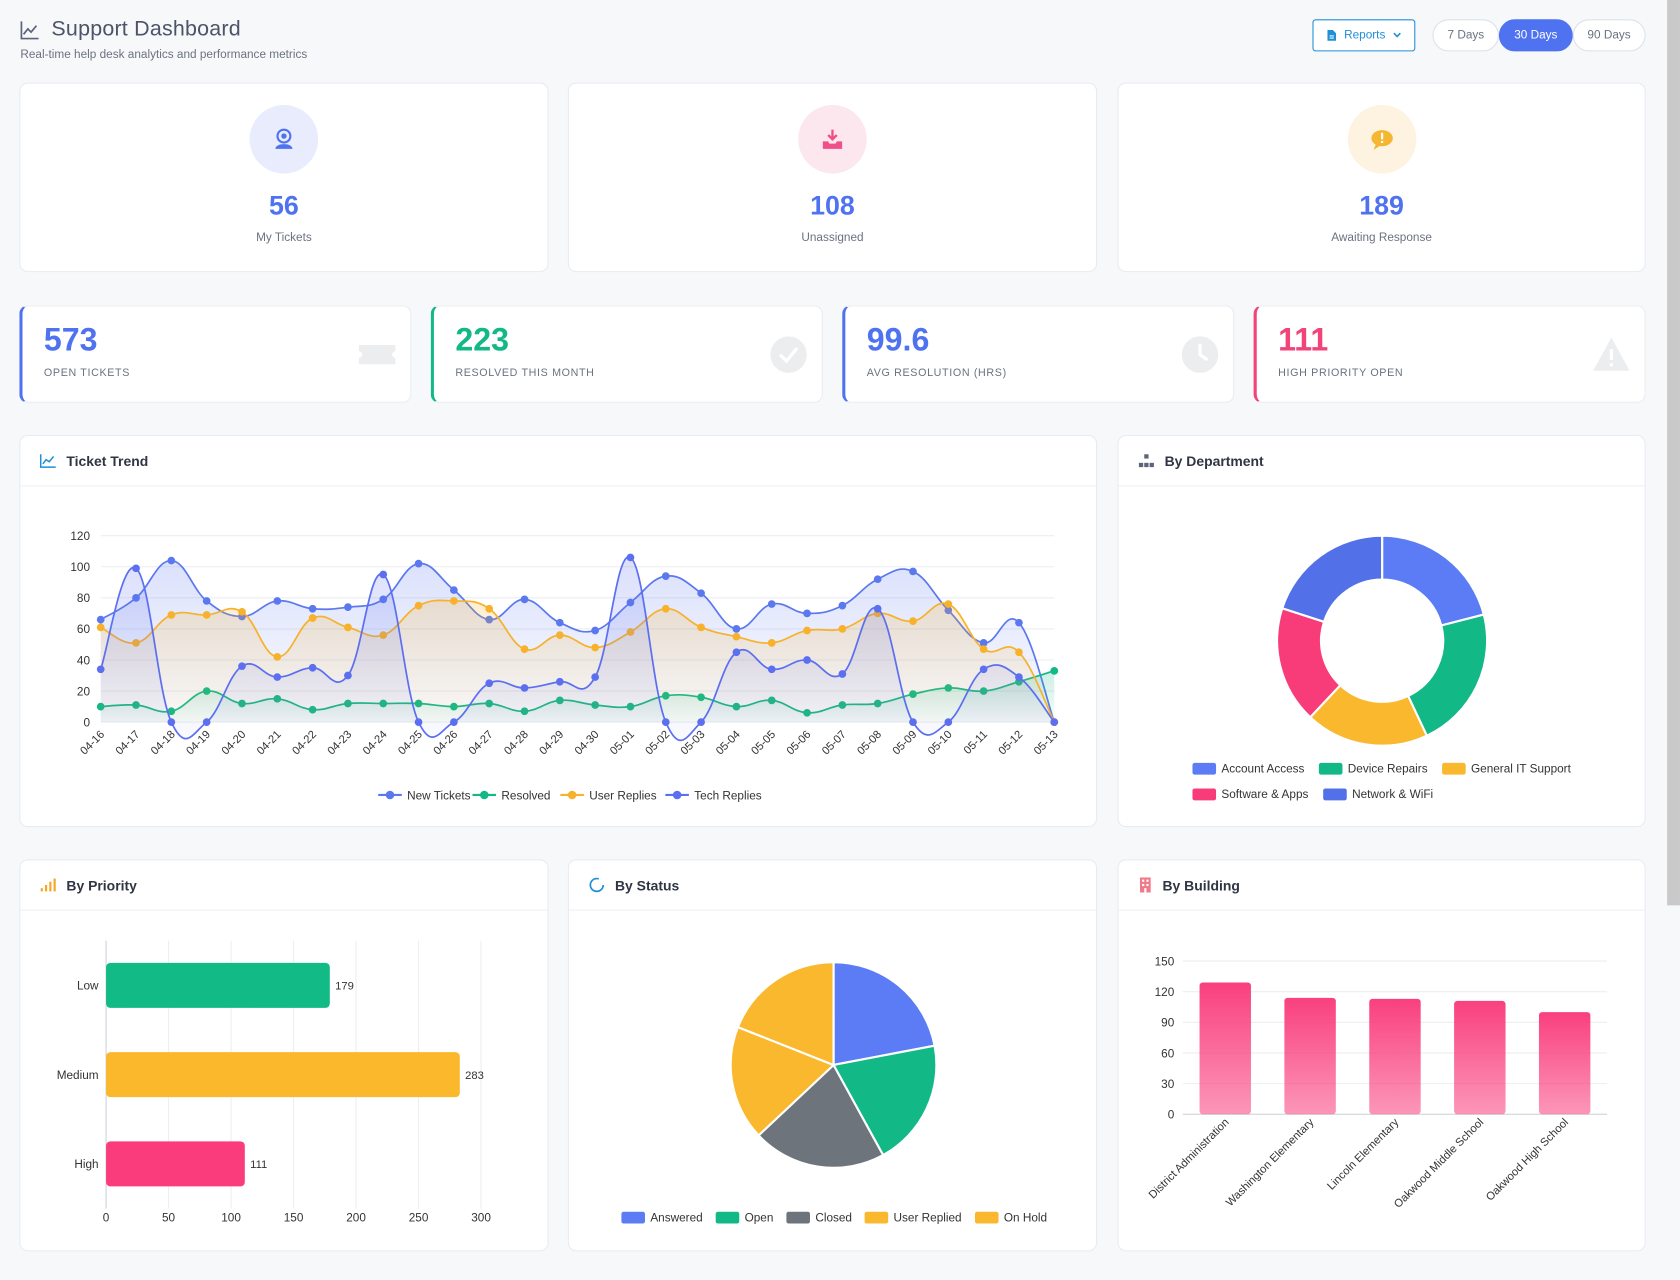 This screenshot has height=1280, width=1680. What do you see at coordinates (1011, 743) in the screenshot?
I see `x-tick-label: 05-12` at bounding box center [1011, 743].